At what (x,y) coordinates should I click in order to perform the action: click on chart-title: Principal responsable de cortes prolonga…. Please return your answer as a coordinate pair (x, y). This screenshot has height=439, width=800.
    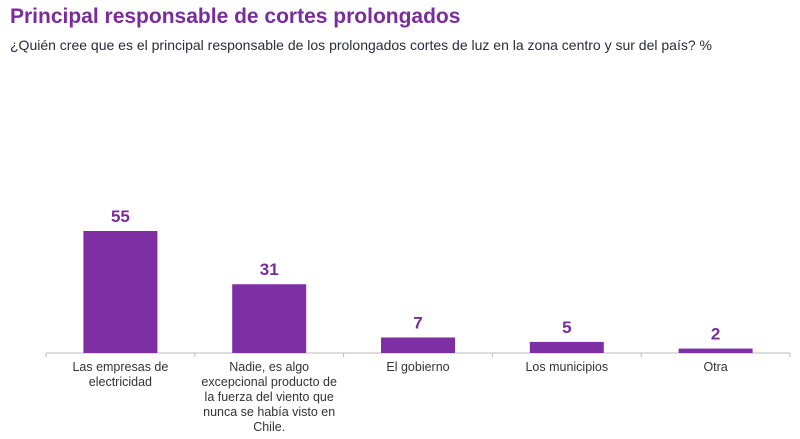
    Looking at the image, I should click on (235, 16).